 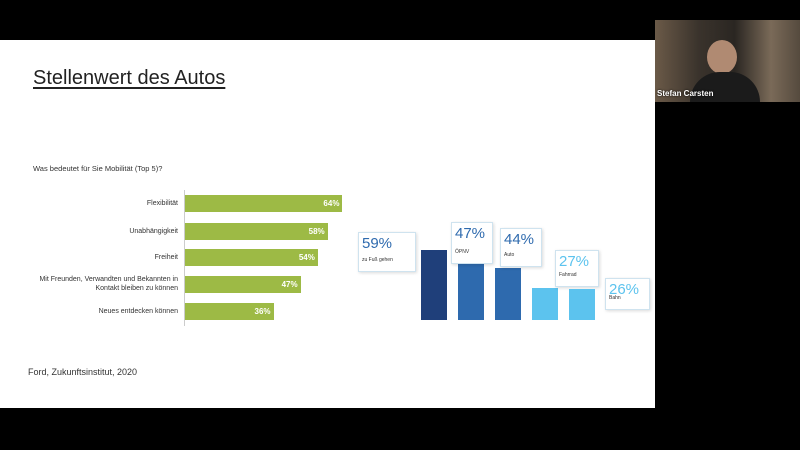 What do you see at coordinates (685, 93) in the screenshot?
I see `participant-name: Stefan Carsten` at bounding box center [685, 93].